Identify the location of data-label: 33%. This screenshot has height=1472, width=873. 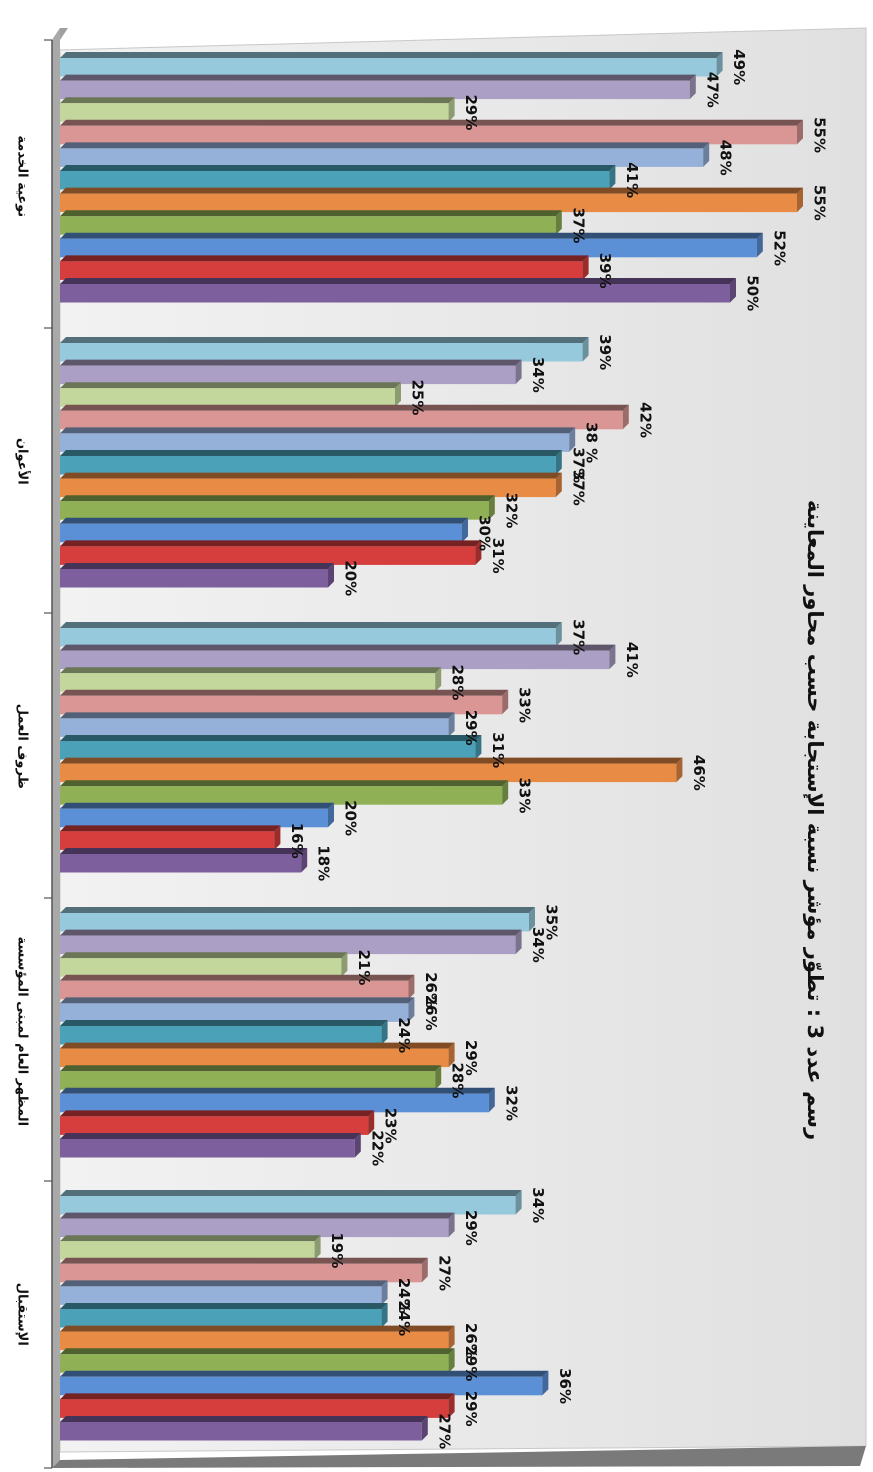
(525, 795).